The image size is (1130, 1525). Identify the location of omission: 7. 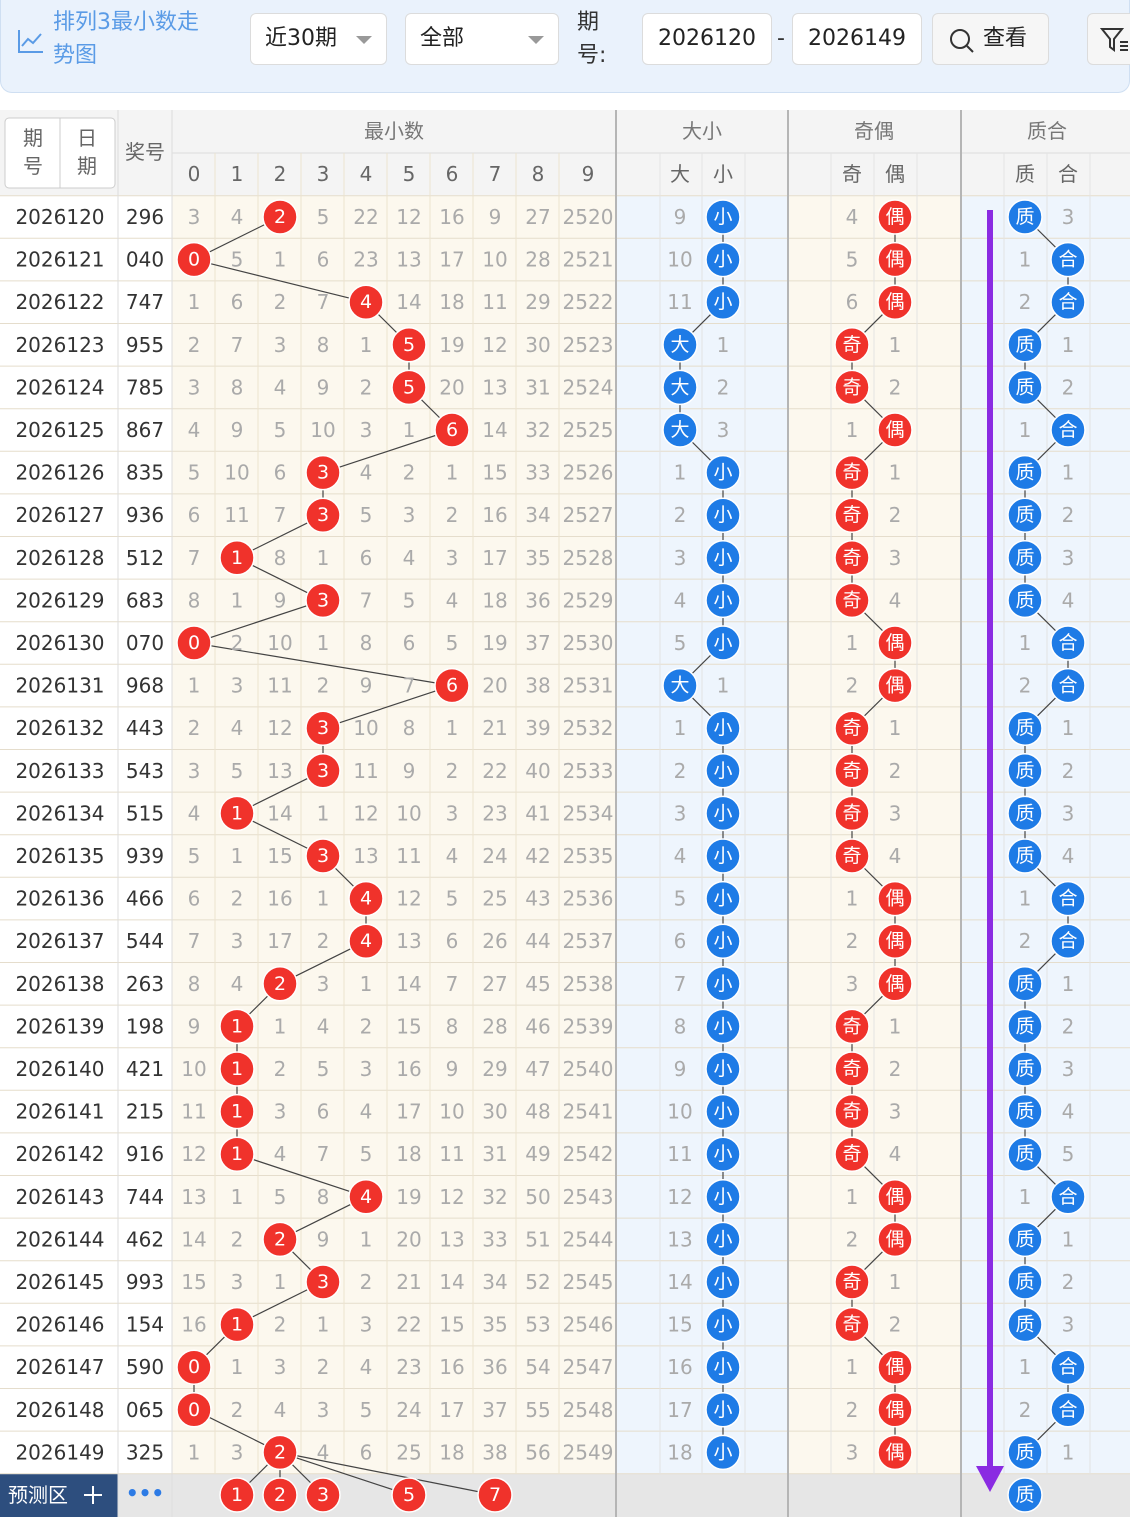
(409, 686).